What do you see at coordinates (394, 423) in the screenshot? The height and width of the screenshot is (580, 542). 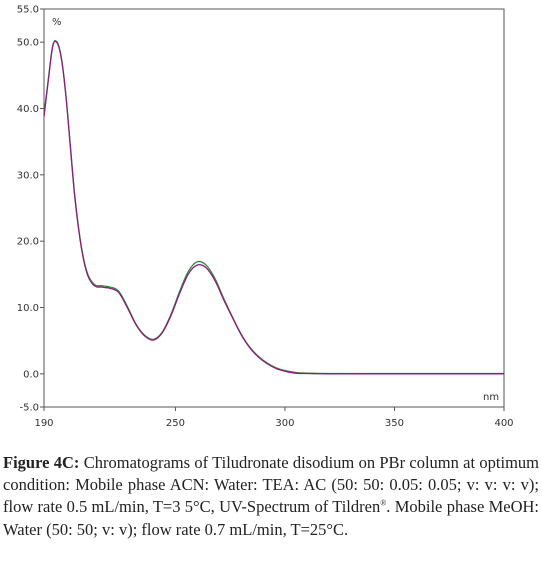 I see `x-tick-label: 350` at bounding box center [394, 423].